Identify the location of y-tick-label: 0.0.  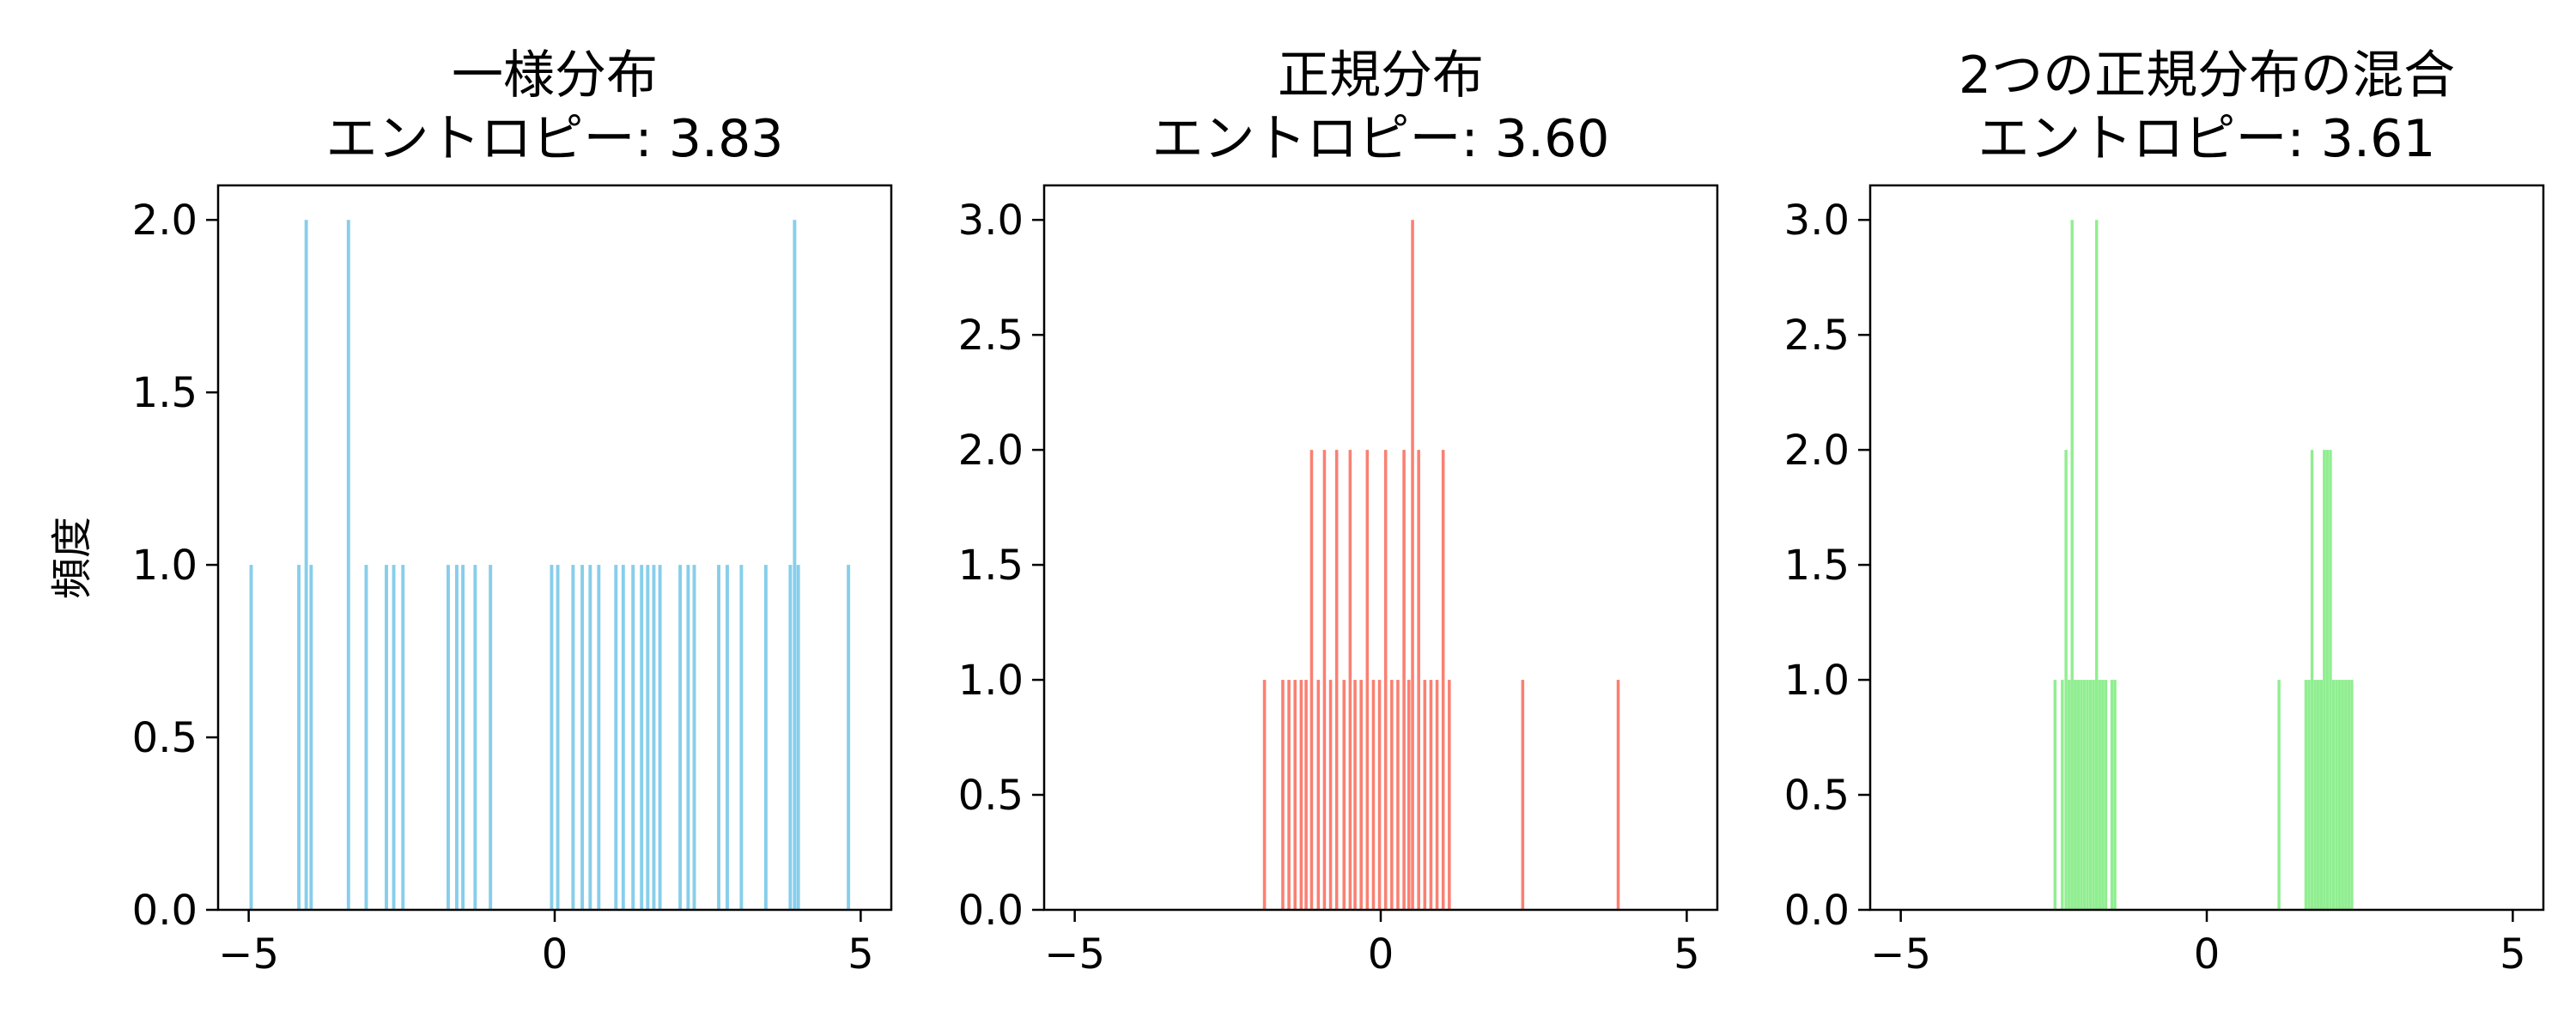
(164, 911).